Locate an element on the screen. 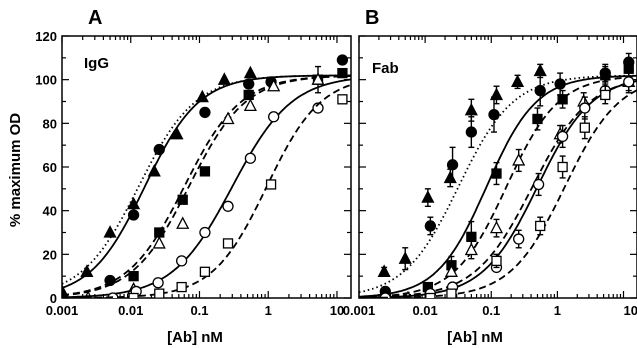 This screenshot has height=348, width=637. panel-b-xlabel: [Ab] nM is located at coordinates (475, 337).